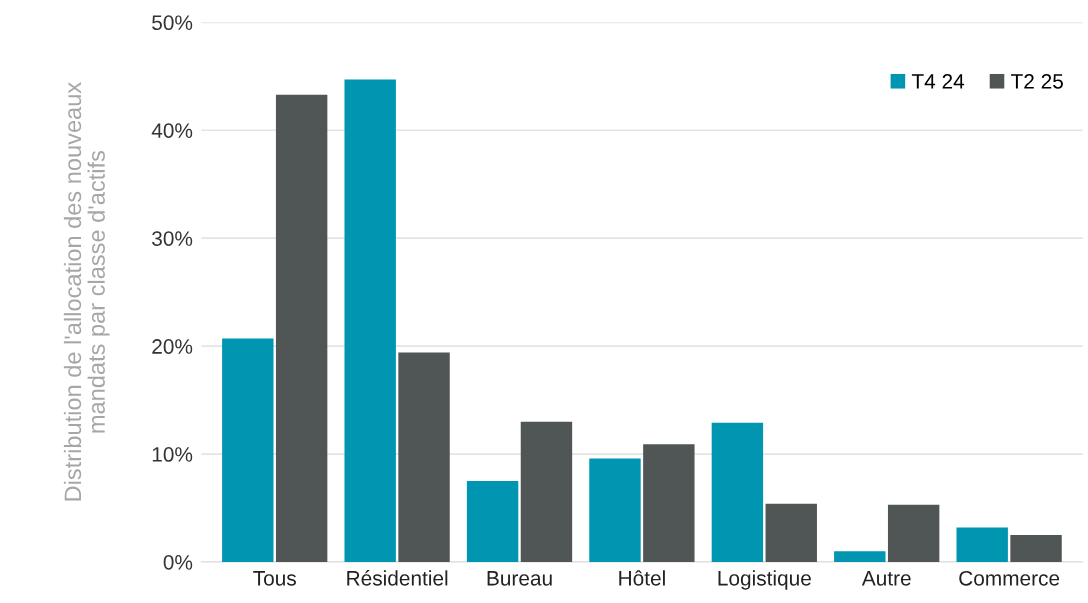  Describe the element at coordinates (172, 130) in the screenshot. I see `y-tick-label: 40%` at that location.